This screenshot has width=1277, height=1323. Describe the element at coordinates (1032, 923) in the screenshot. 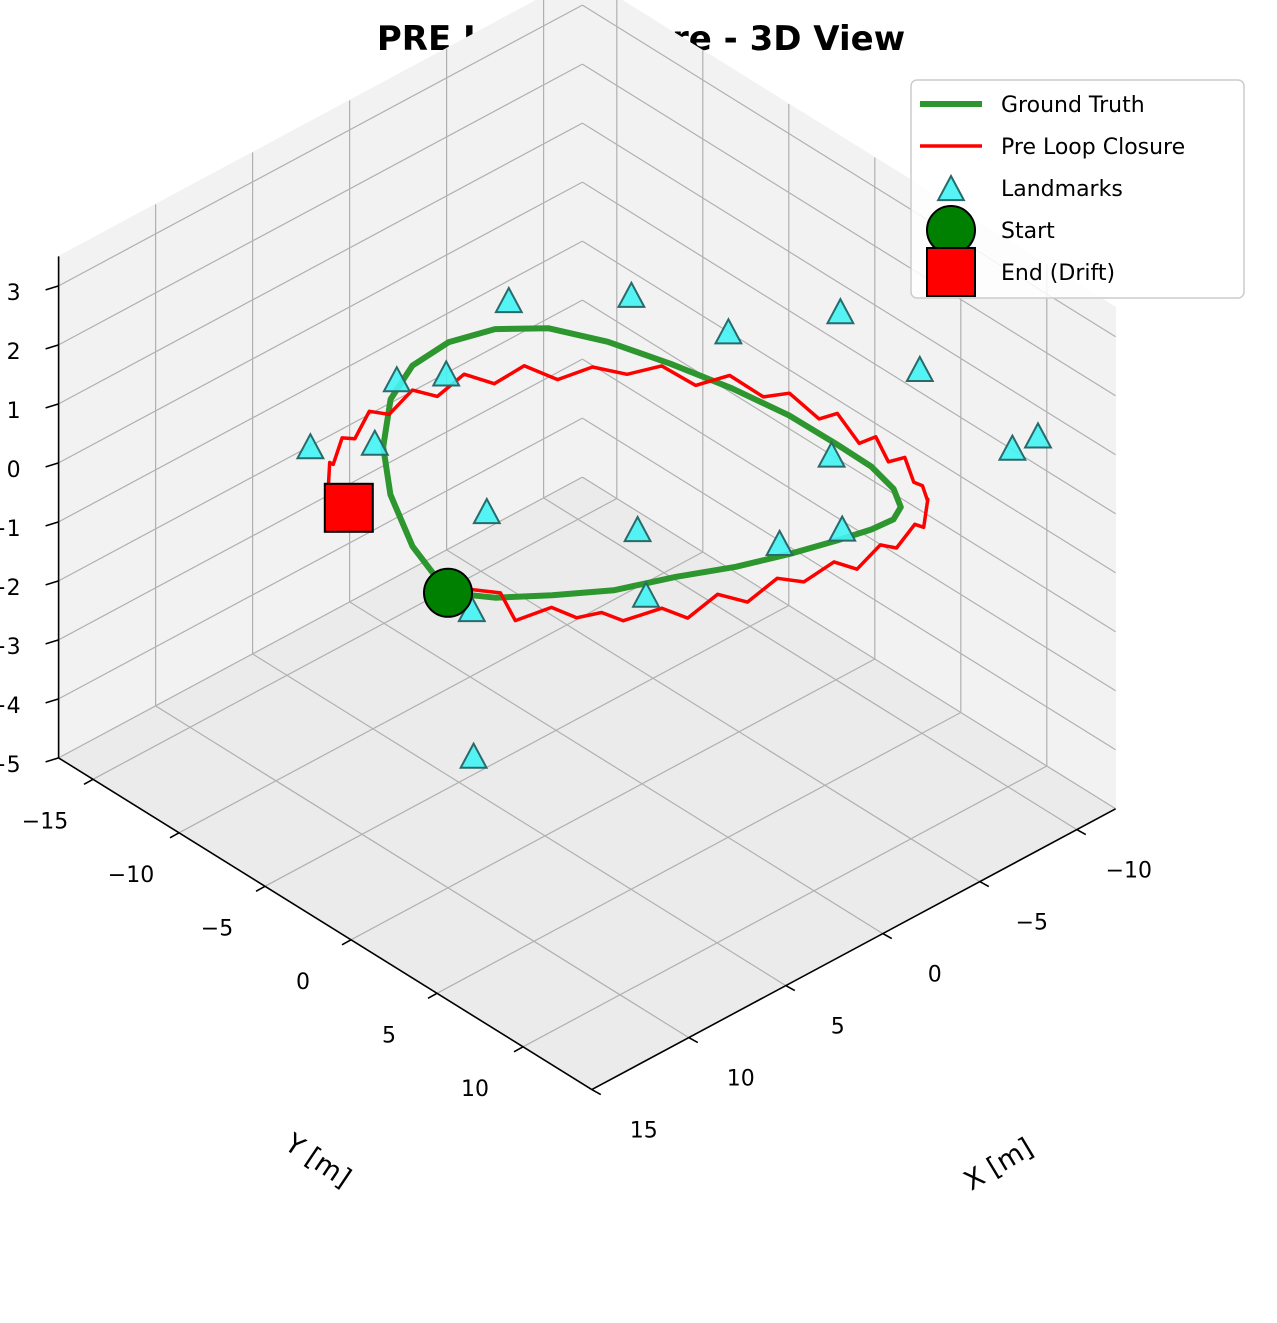

I see `x-tick-label: −5` at that location.